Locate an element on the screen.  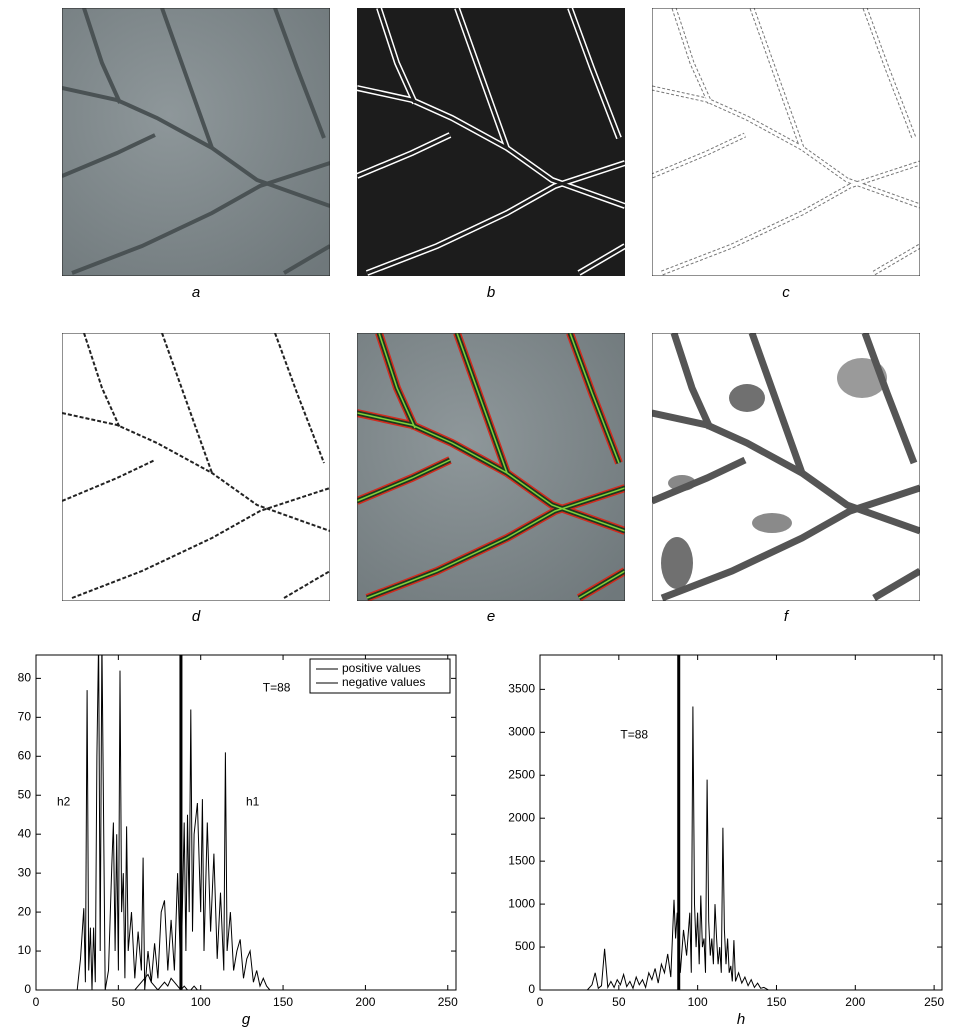
y-tick-label: 30 is located at coordinates (25, 872).